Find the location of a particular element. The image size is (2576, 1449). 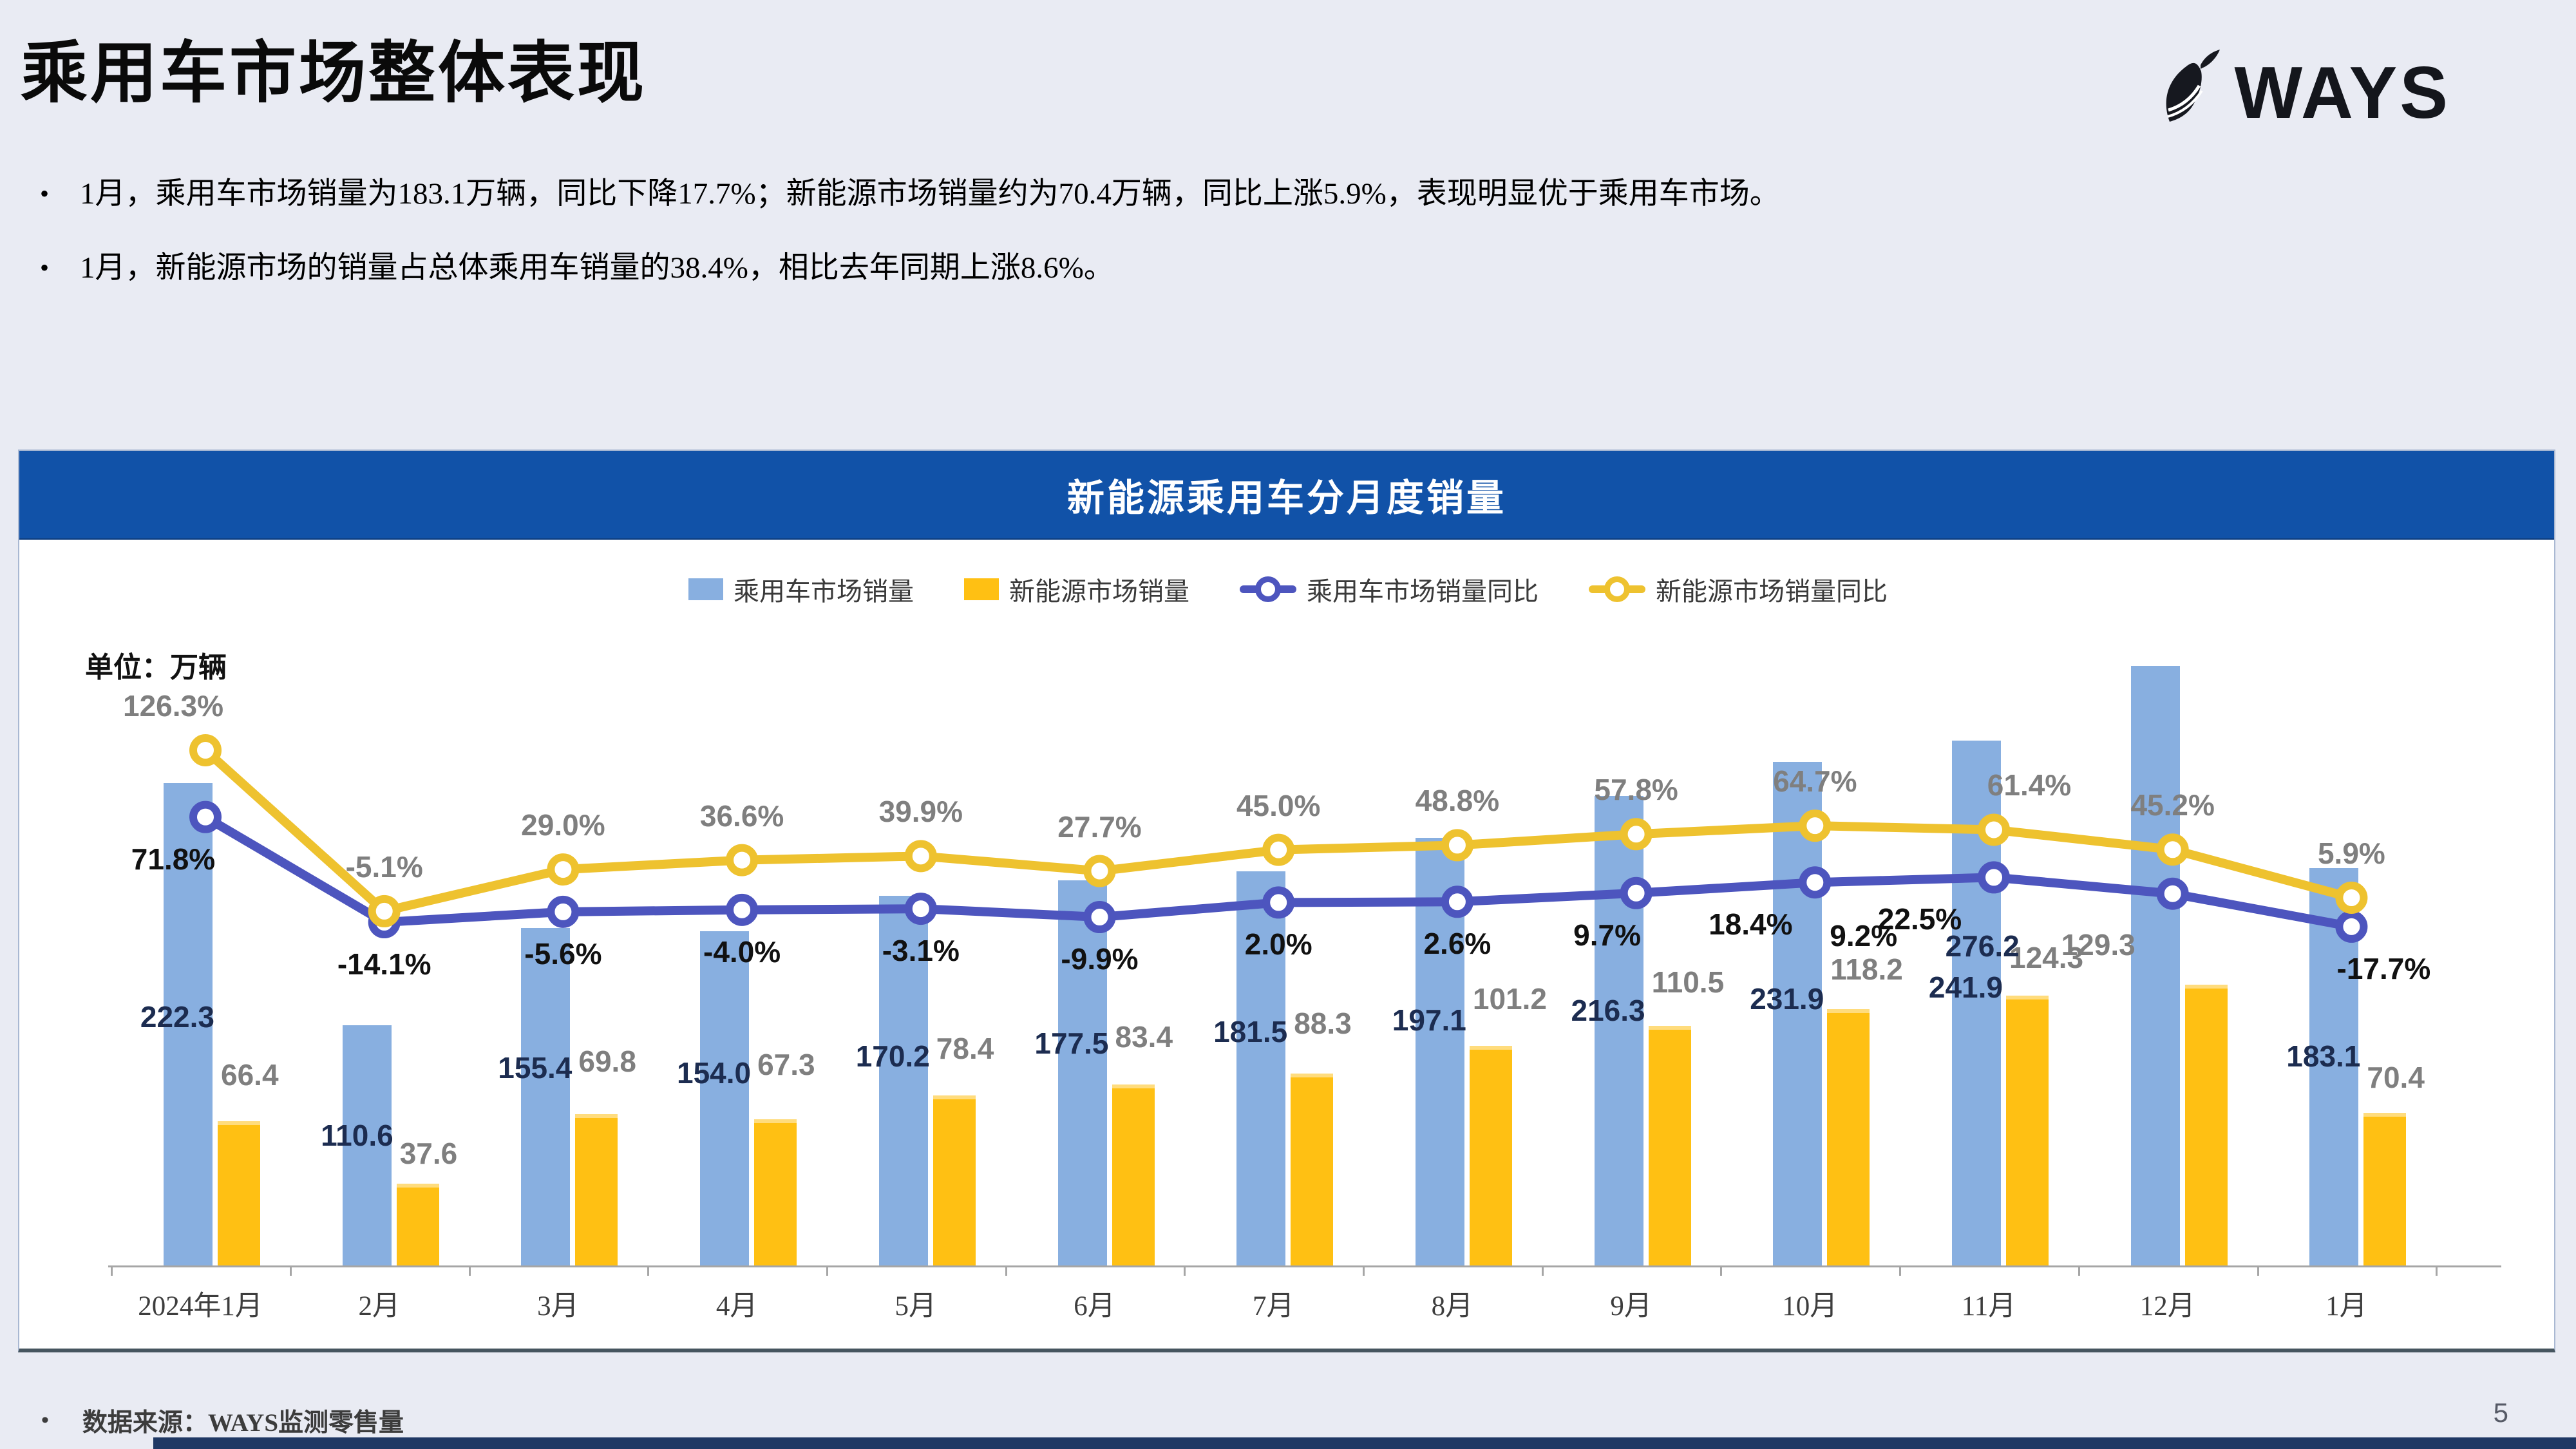

passenger-yoy-label: 2.6% is located at coordinates (1457, 944).